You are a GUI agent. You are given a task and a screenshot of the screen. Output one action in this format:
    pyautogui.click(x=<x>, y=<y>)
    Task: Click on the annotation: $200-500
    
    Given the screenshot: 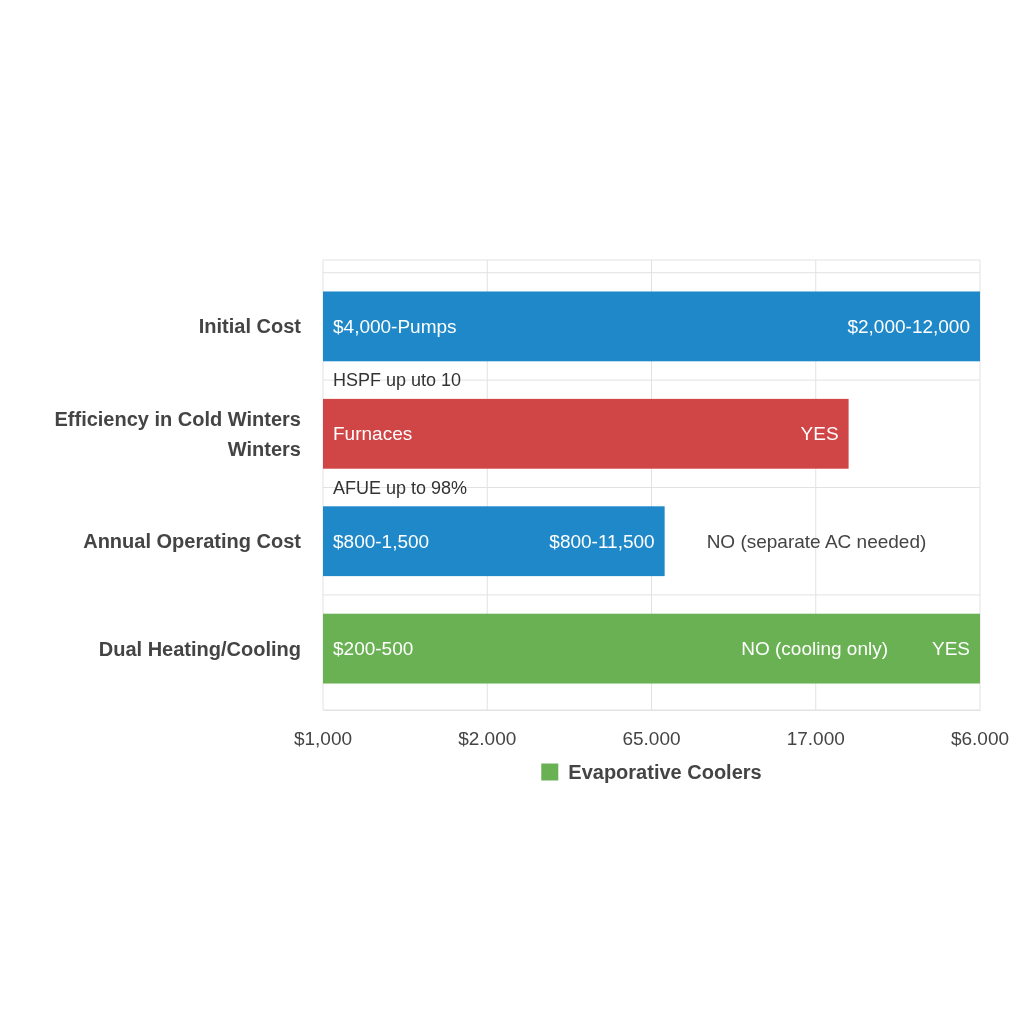 What is the action you would take?
    pyautogui.click(x=373, y=649)
    